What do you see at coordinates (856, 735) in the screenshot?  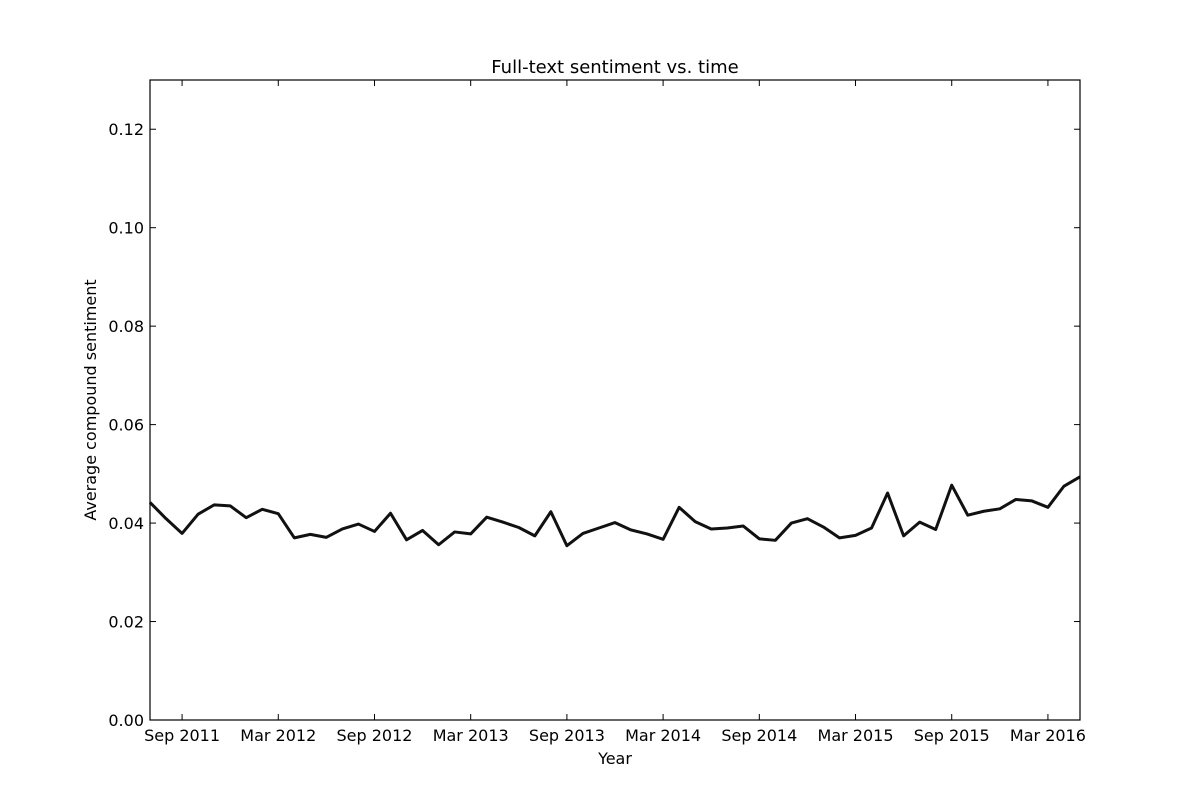 I see `x-tick-label: Mar 2015` at bounding box center [856, 735].